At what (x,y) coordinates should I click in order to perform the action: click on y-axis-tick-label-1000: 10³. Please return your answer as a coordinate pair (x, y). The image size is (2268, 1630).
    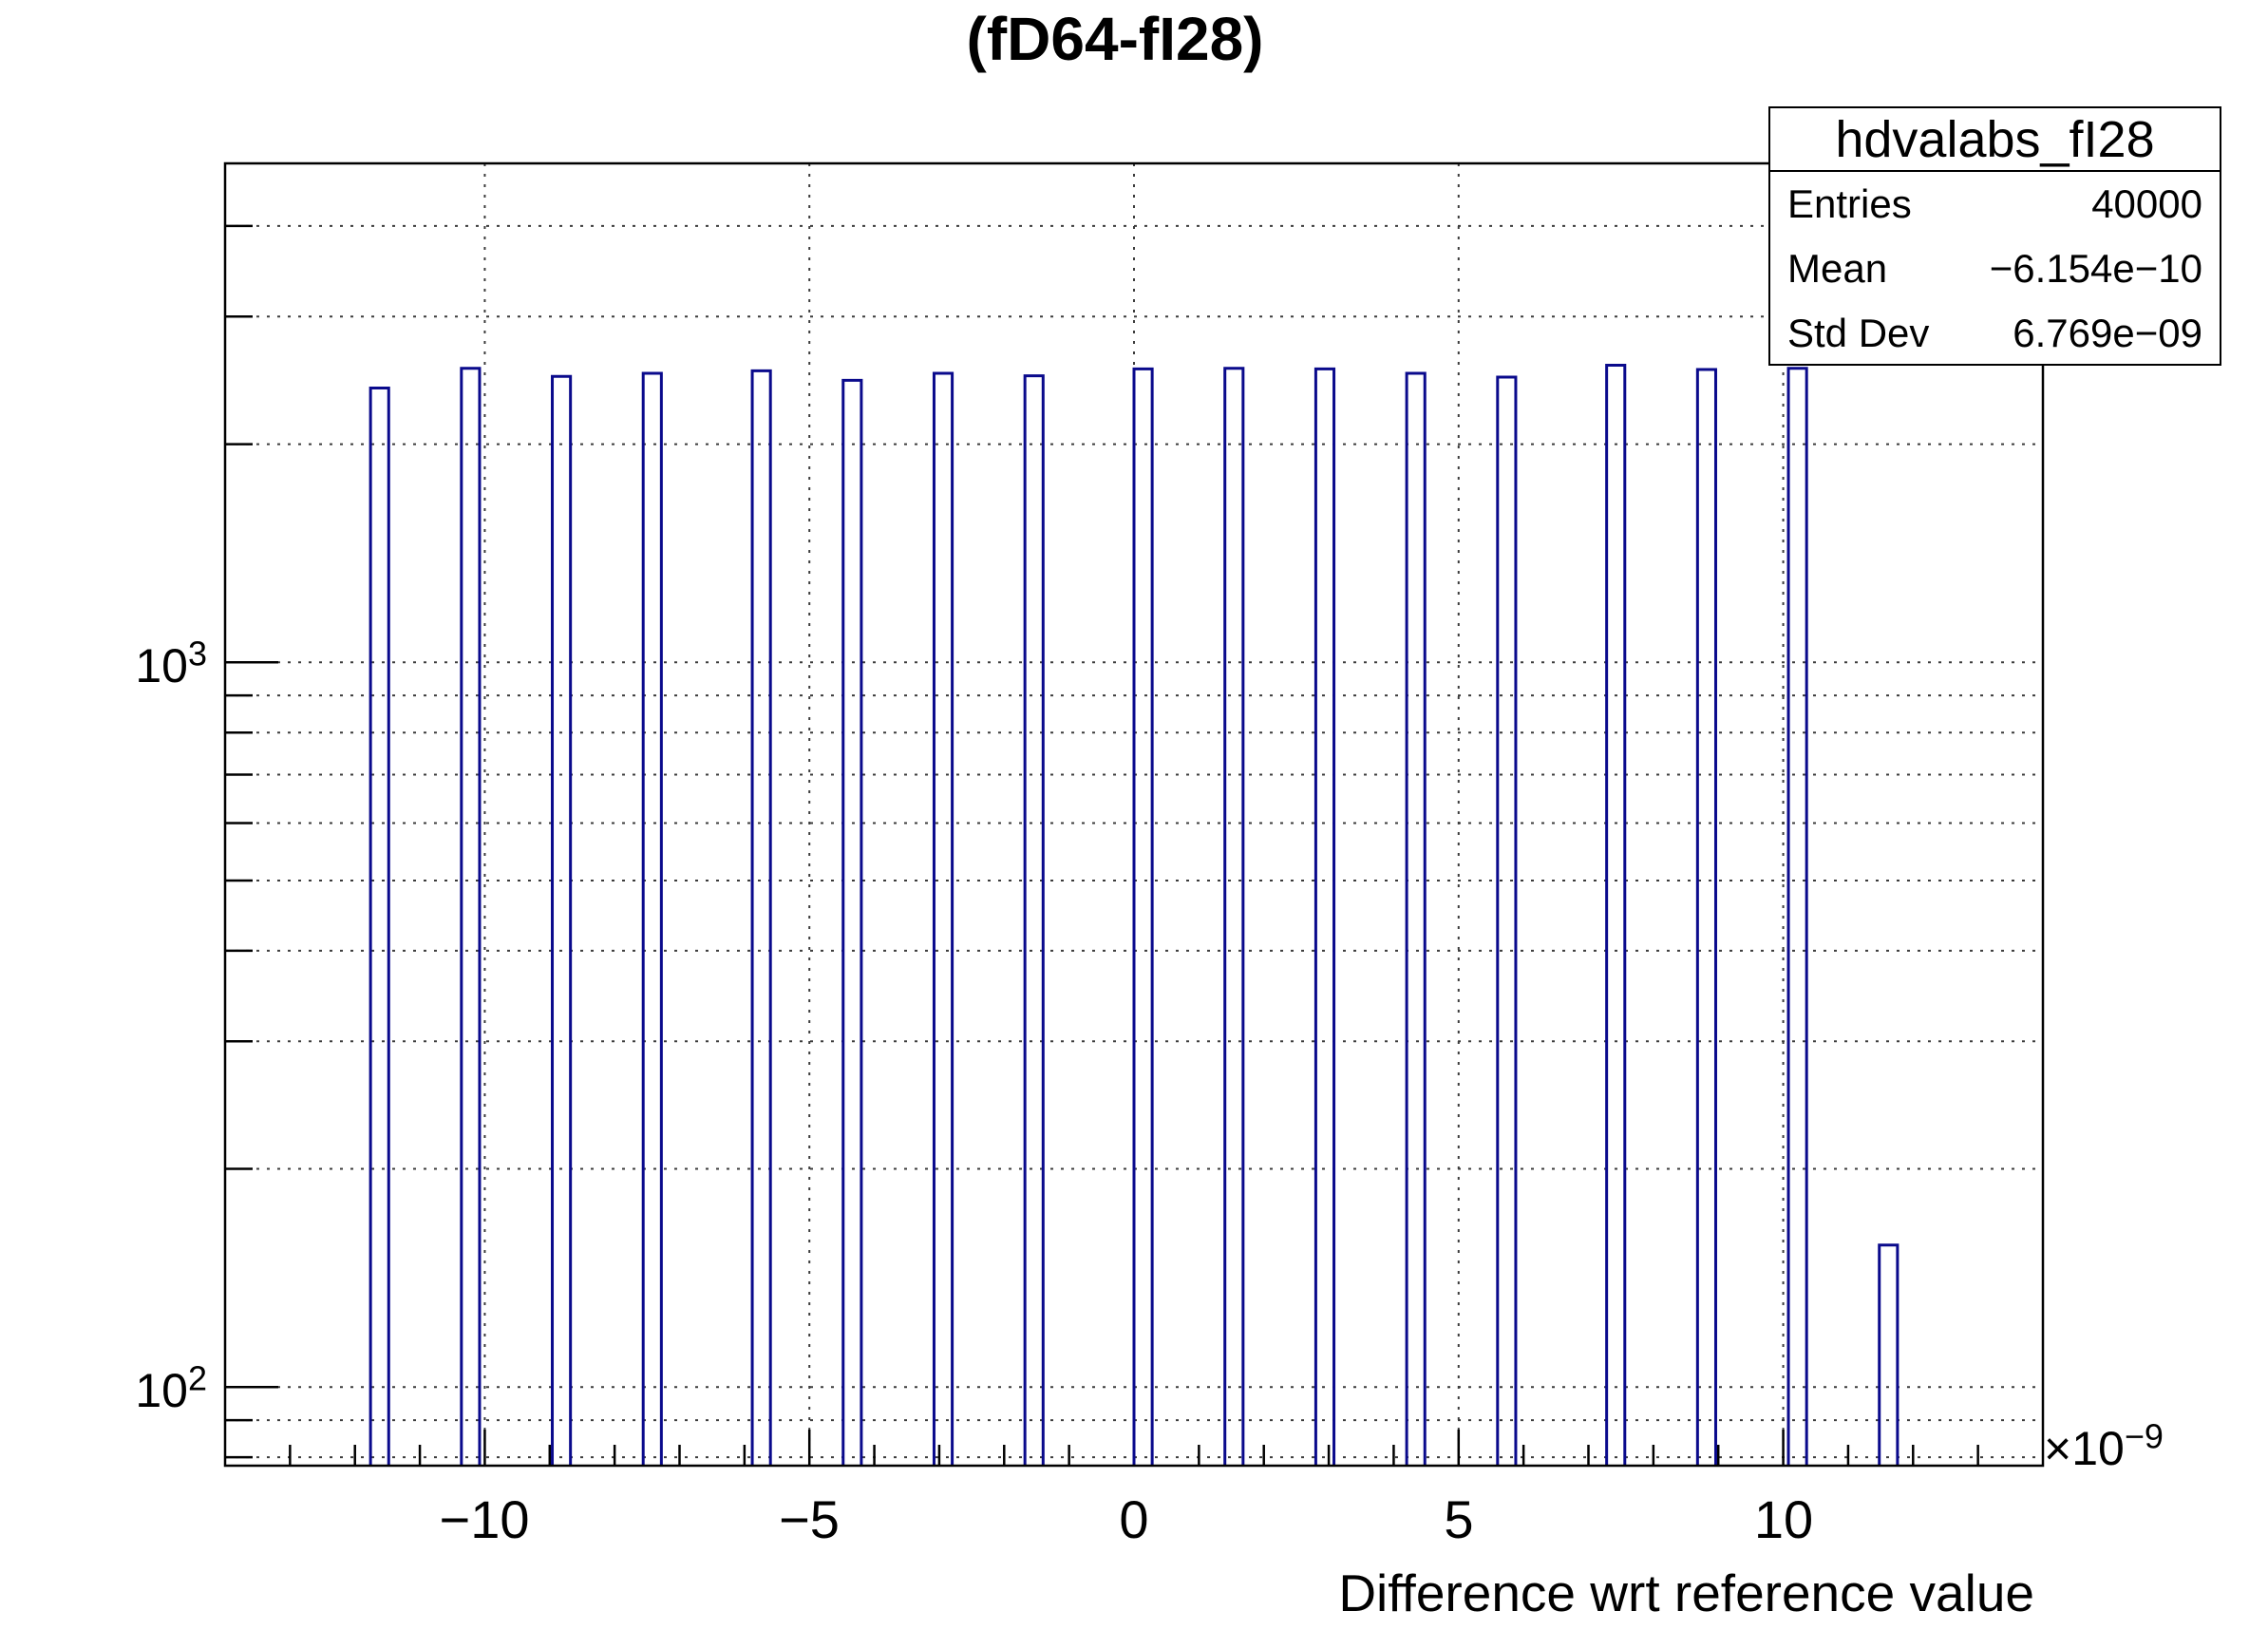
    Looking at the image, I should click on (171, 664).